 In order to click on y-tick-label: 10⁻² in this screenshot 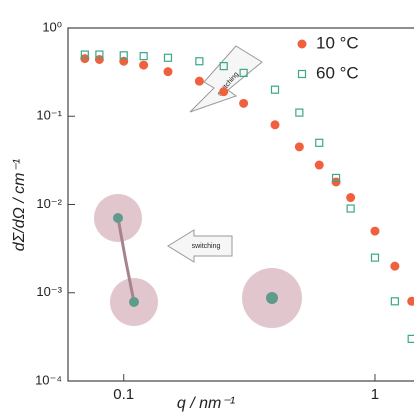, I will do `click(49, 203)`.